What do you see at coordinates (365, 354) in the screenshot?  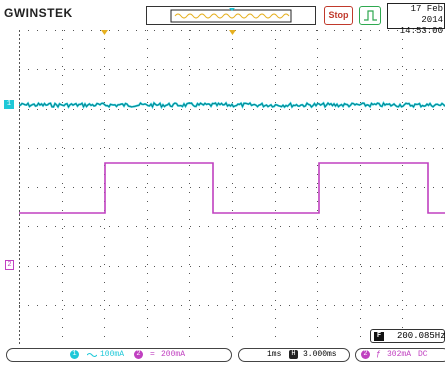 I see `trigger-source-badge: 2` at bounding box center [365, 354].